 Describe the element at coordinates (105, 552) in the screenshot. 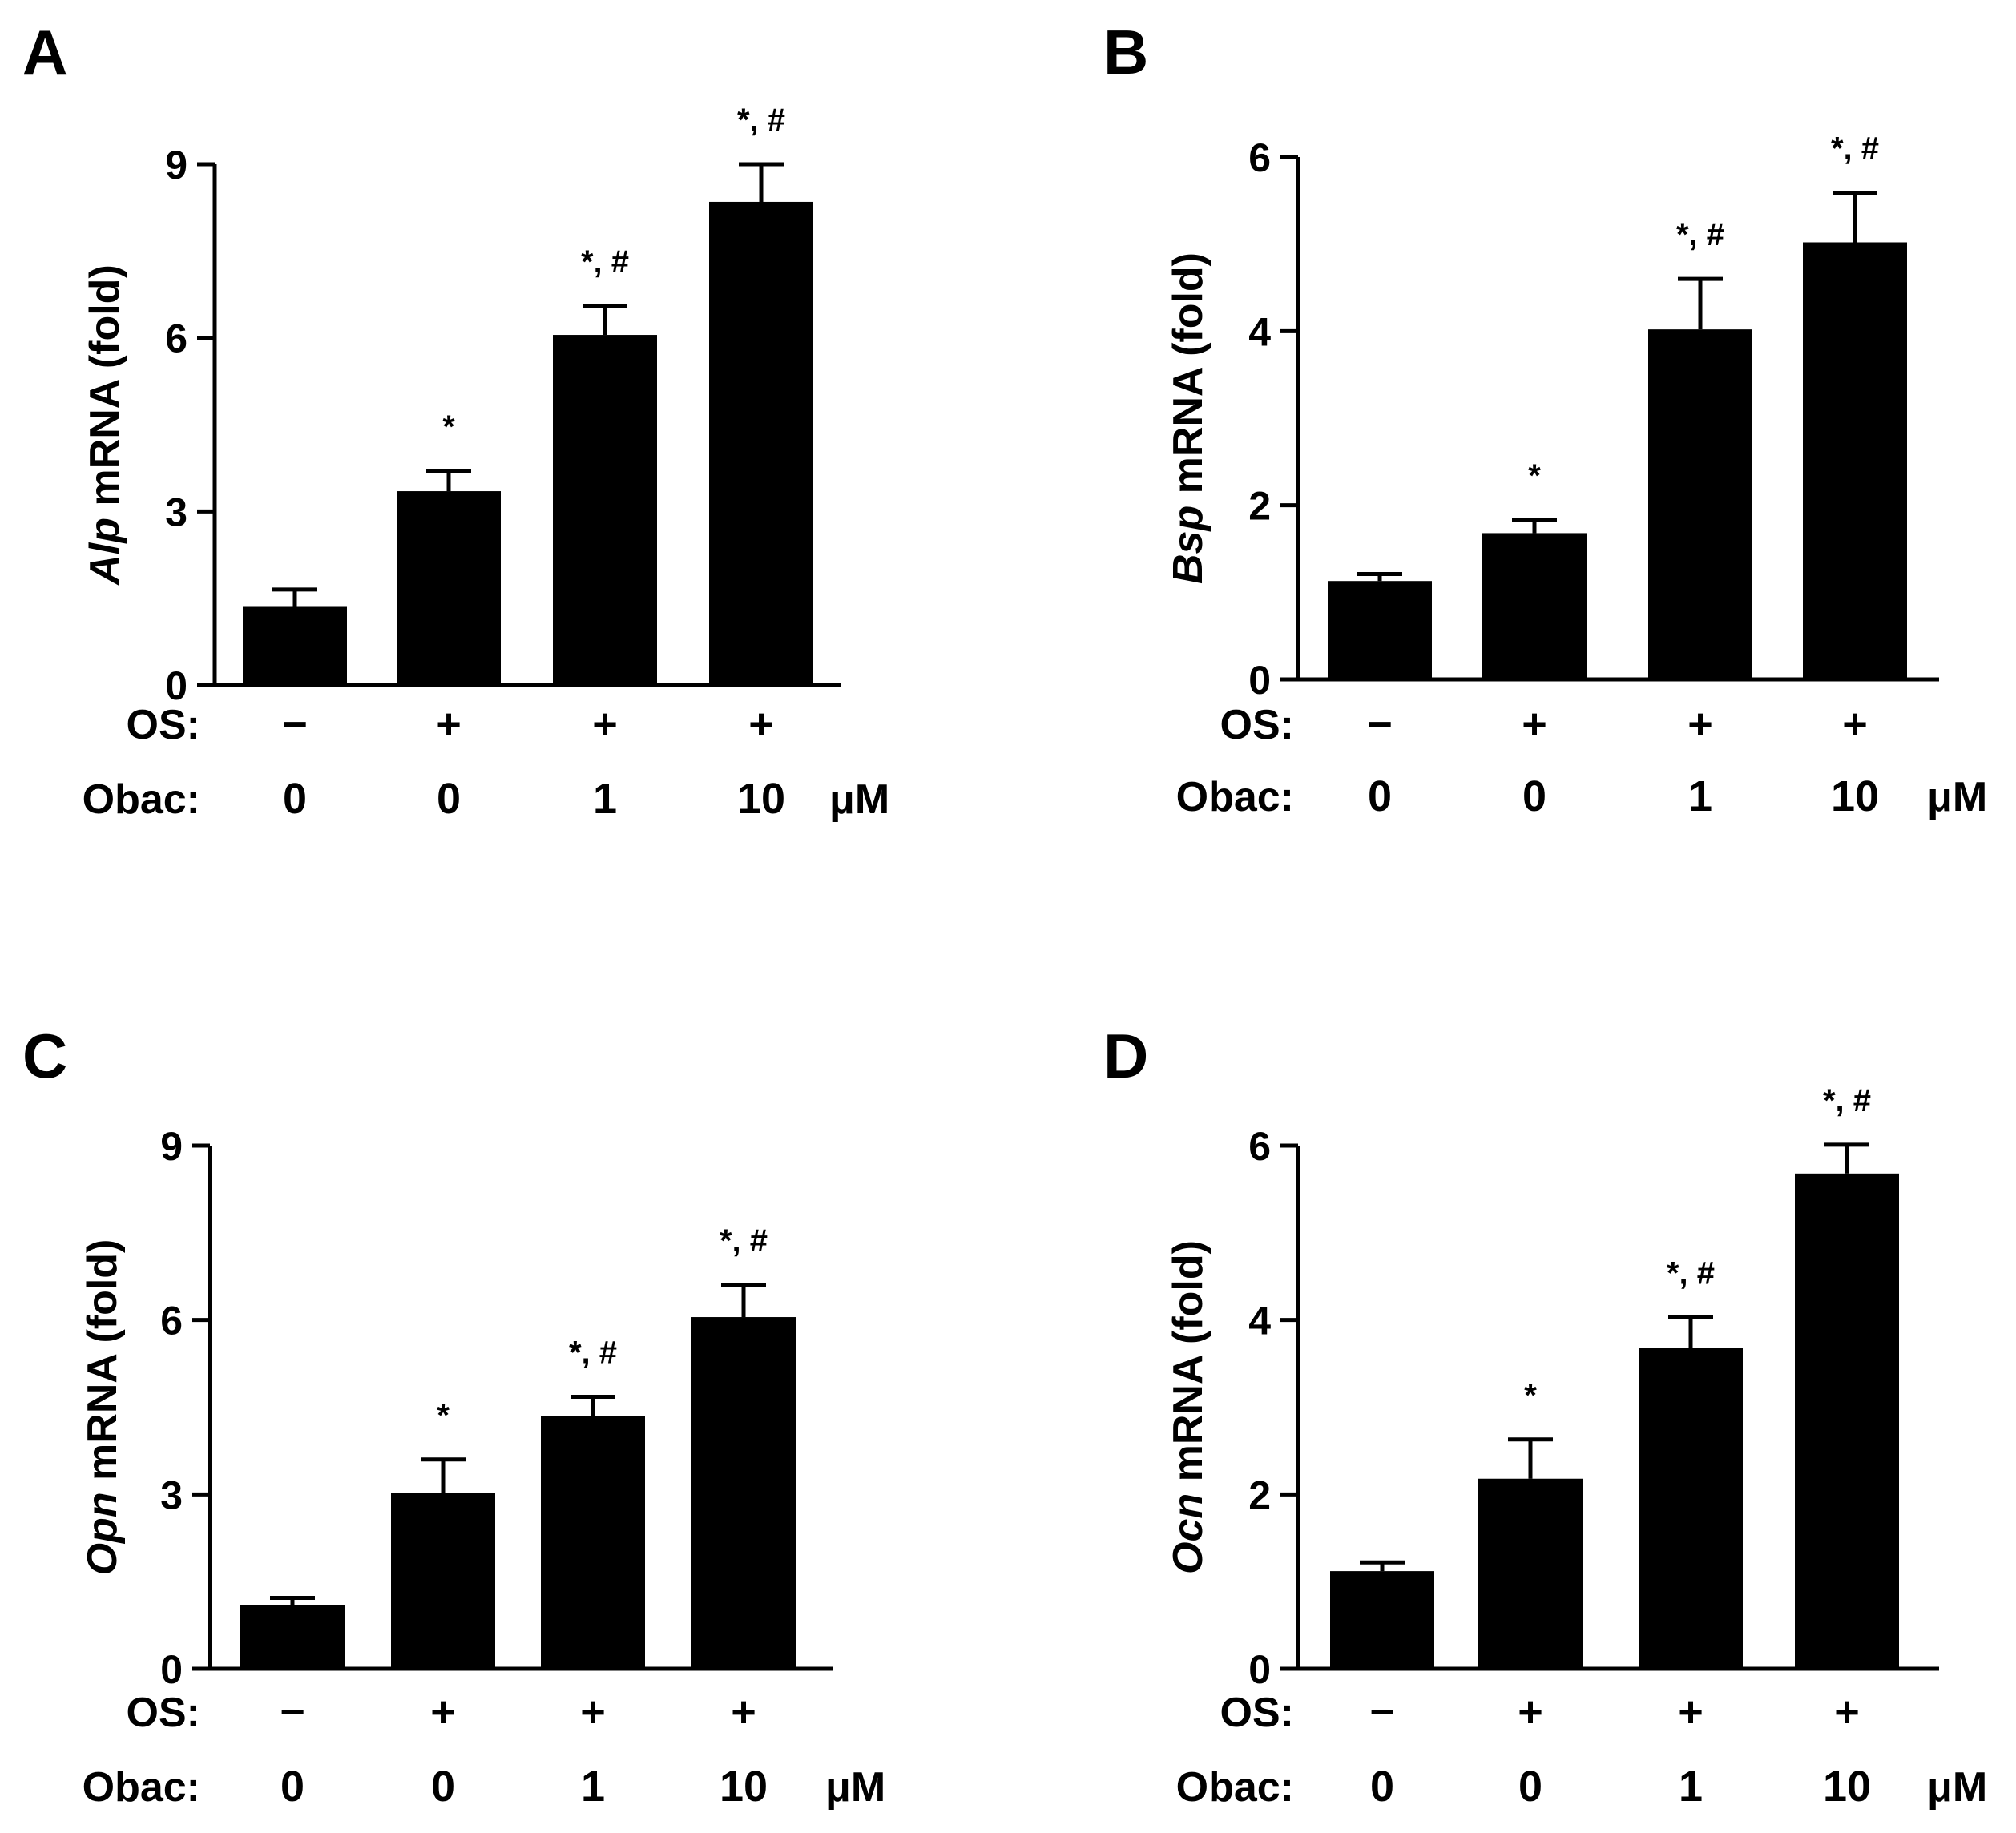

I see `y-axis-title-gene: Alp` at that location.